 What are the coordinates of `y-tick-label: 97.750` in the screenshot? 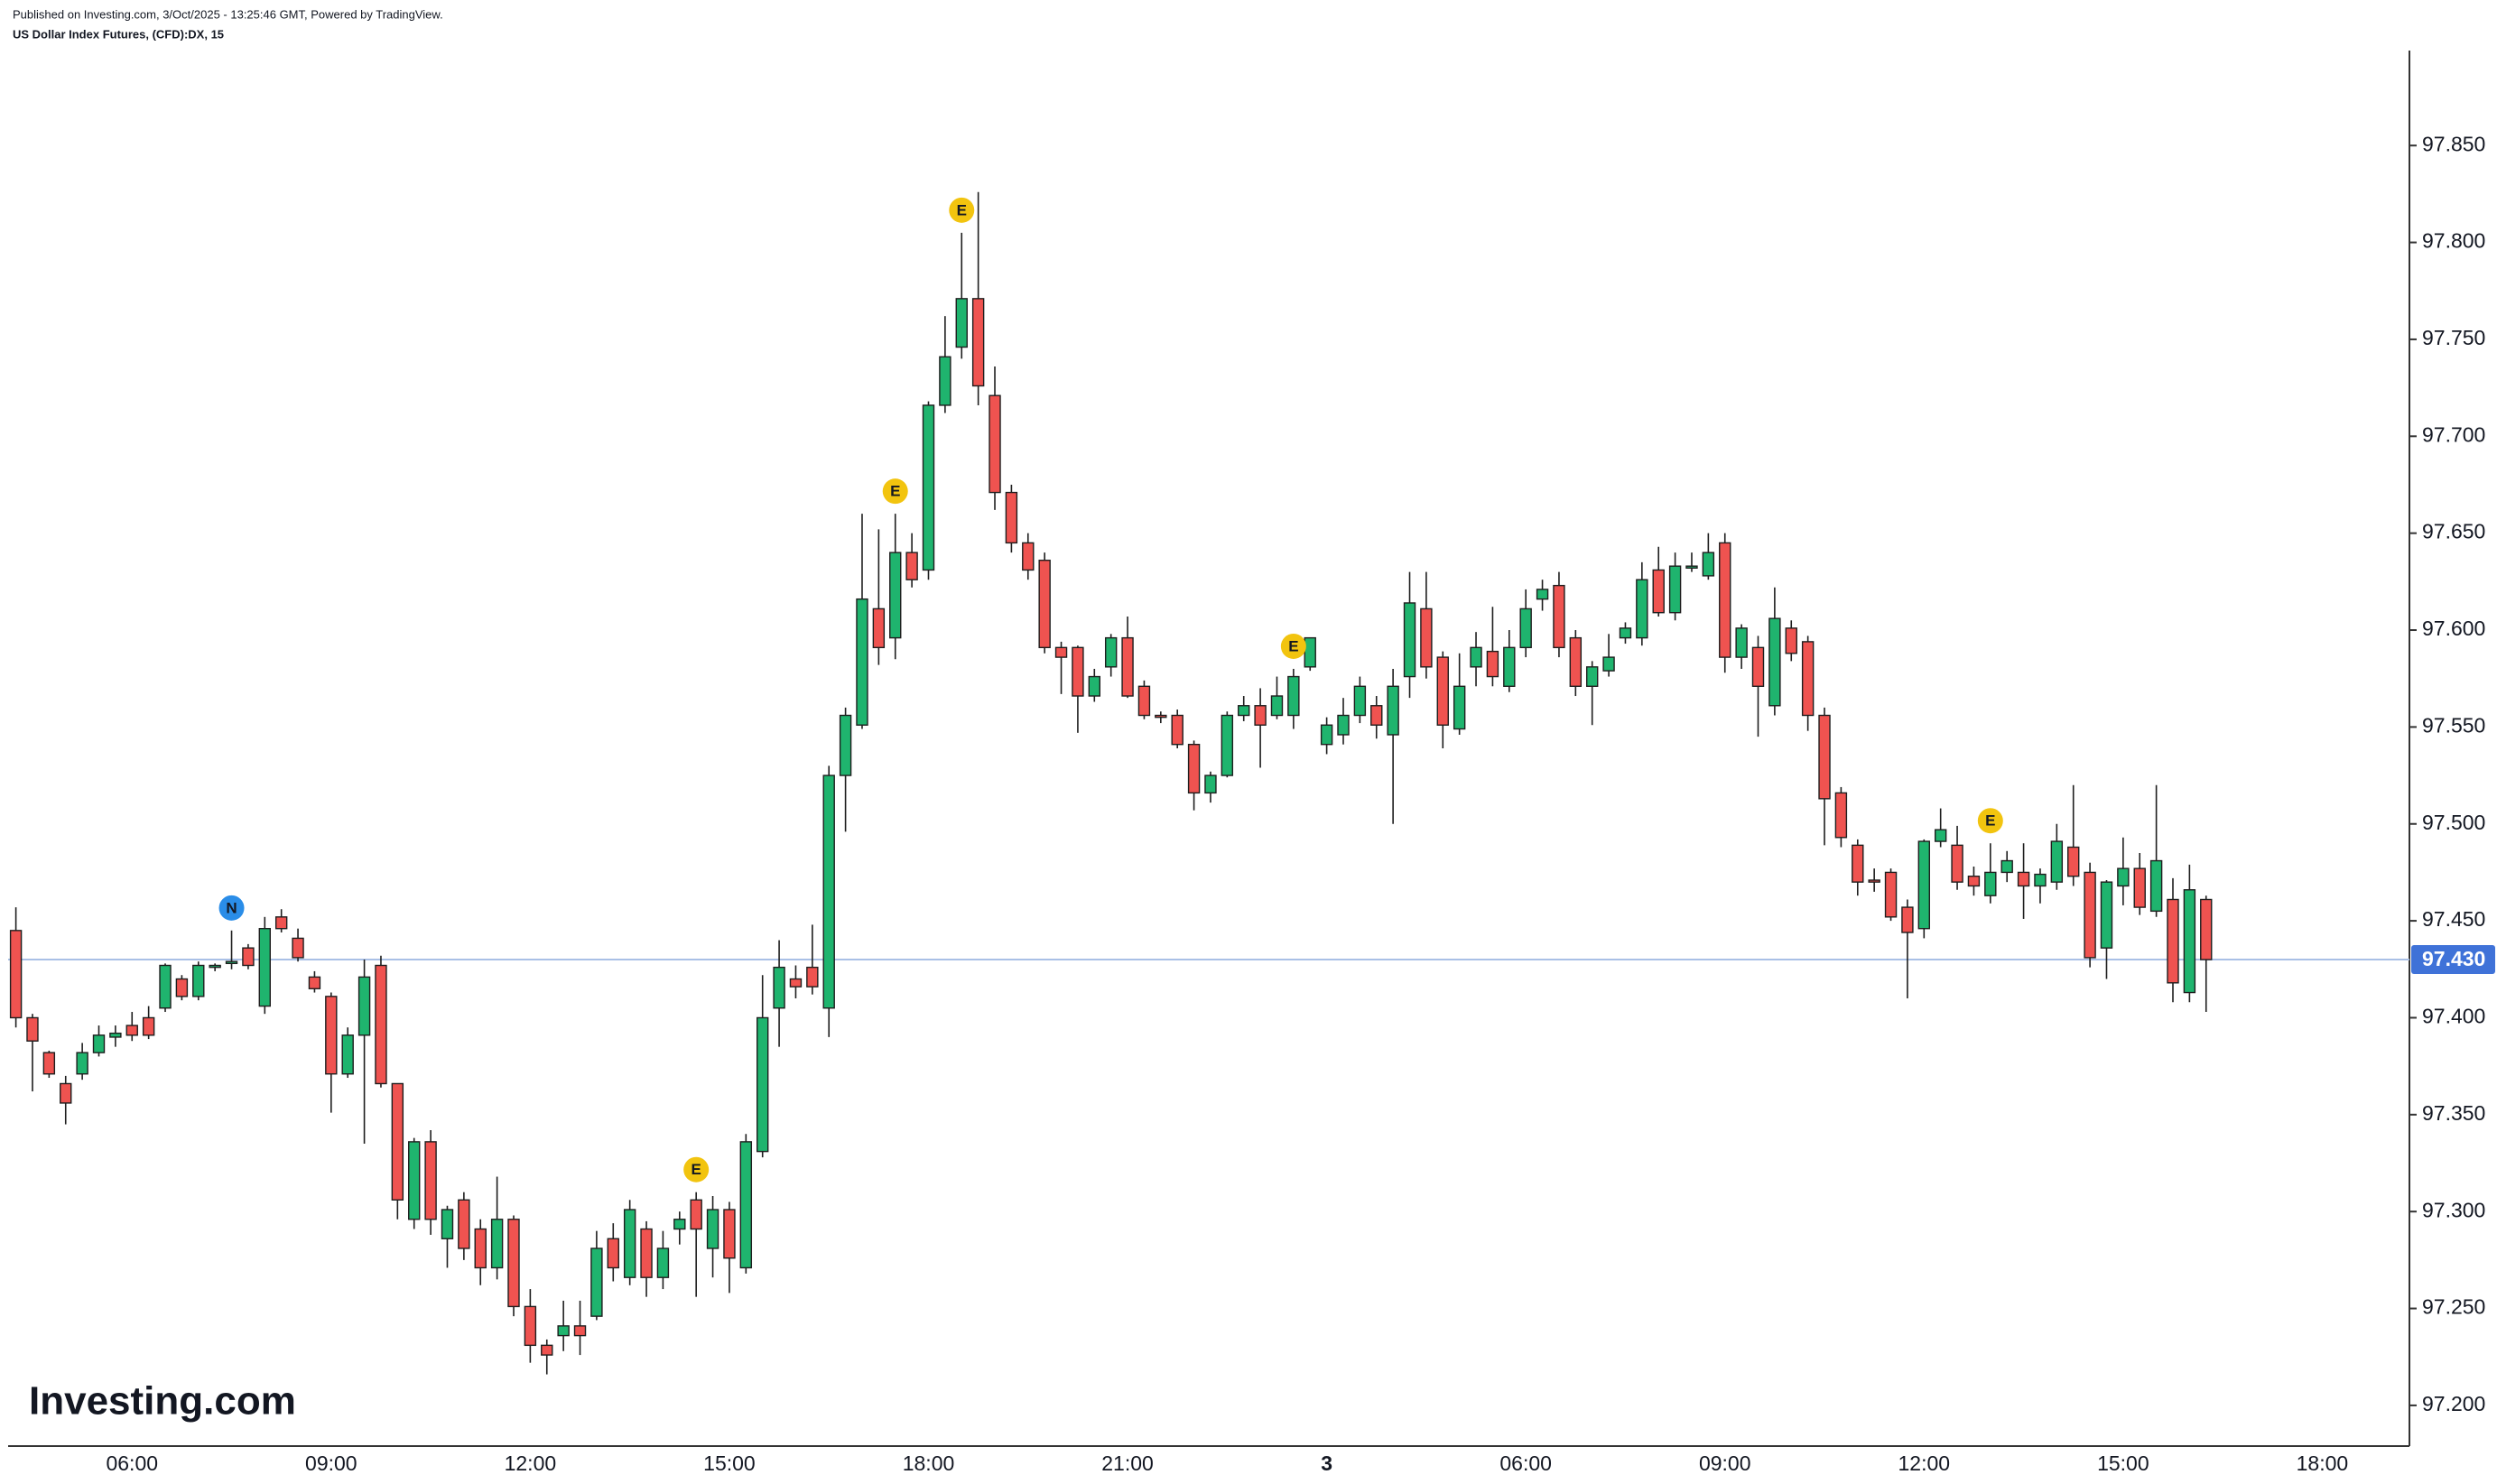 It's located at (2453, 338).